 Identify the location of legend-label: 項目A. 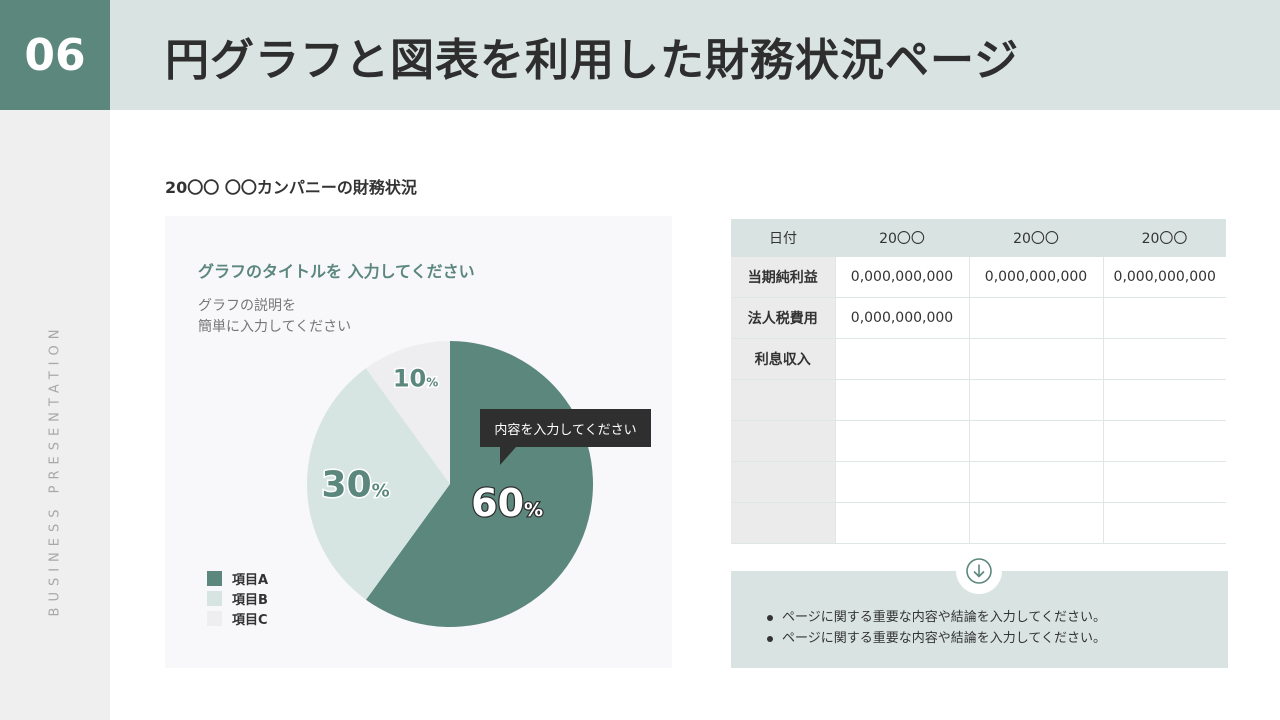
(250, 580).